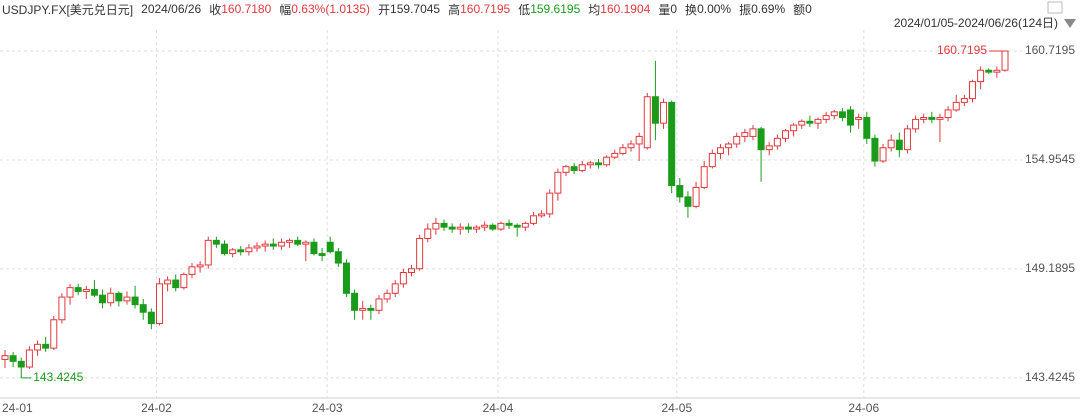  I want to click on y-tick-label: 154.9545, so click(1050, 159).